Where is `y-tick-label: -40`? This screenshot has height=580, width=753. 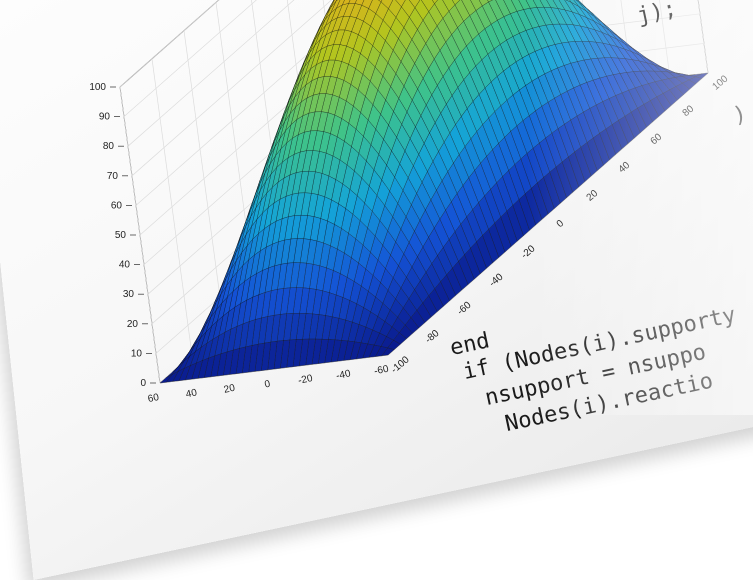
y-tick-label: -40 is located at coordinates (496, 280).